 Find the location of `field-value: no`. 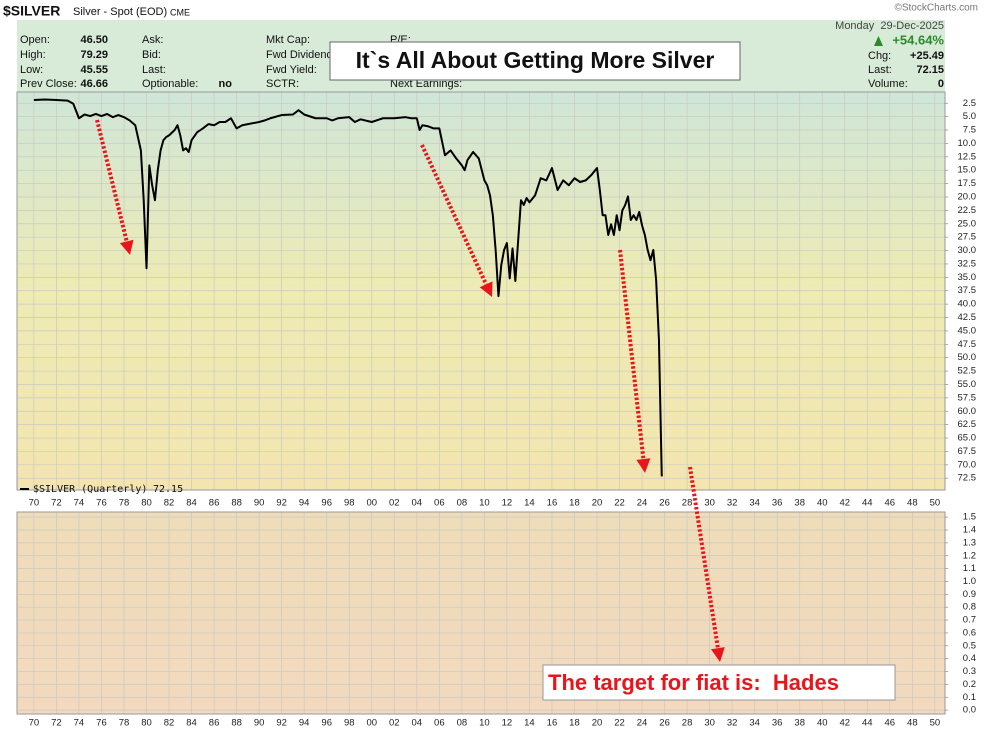

field-value: no is located at coordinates (226, 84).